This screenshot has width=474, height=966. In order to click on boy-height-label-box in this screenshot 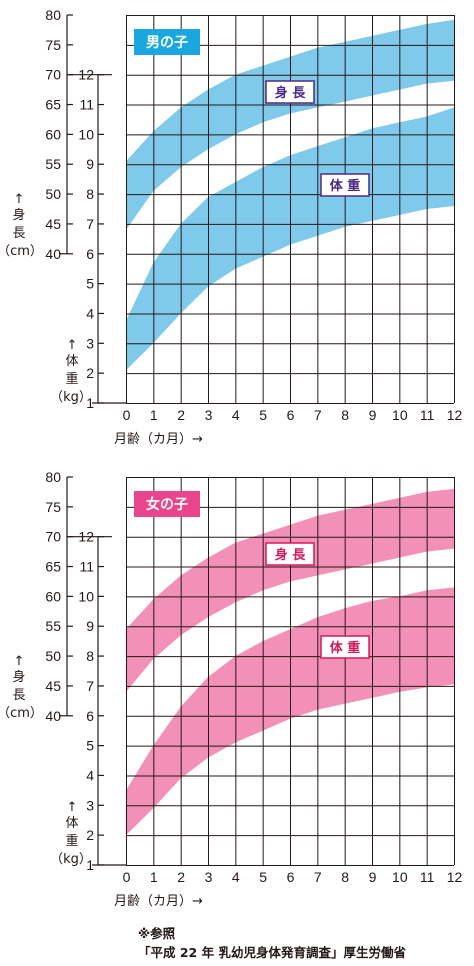, I will do `click(290, 92)`.